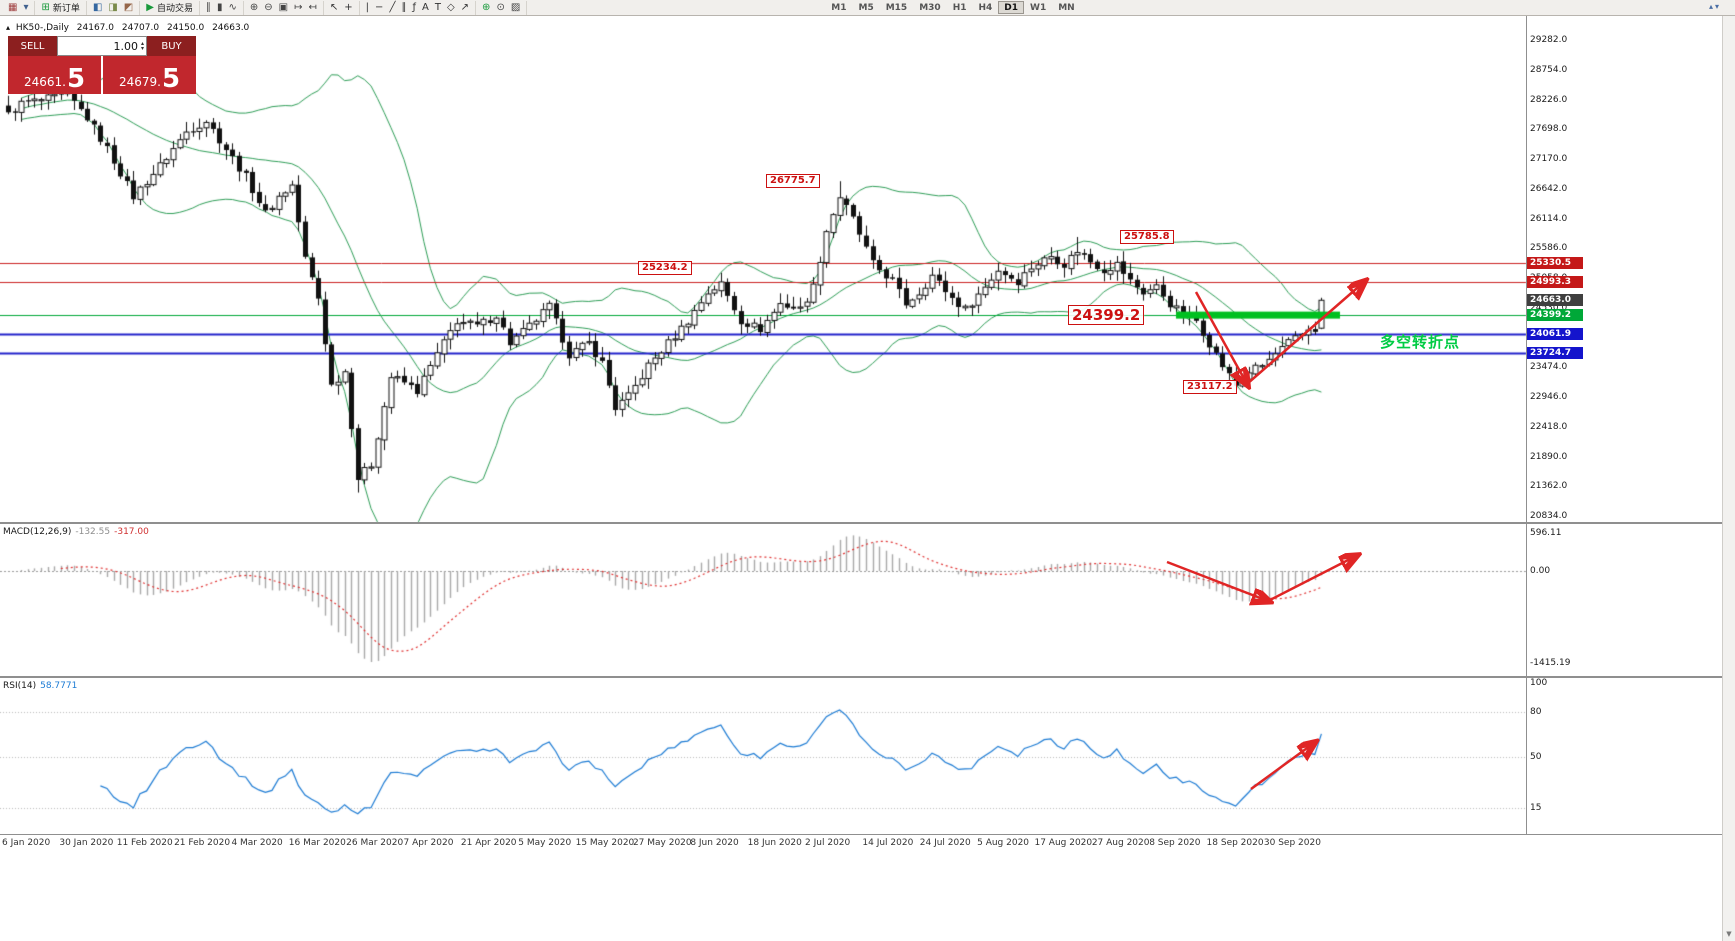 This screenshot has height=941, width=1735. What do you see at coordinates (896, 8) in the screenshot?
I see `timeframe-m15-button: M15` at bounding box center [896, 8].